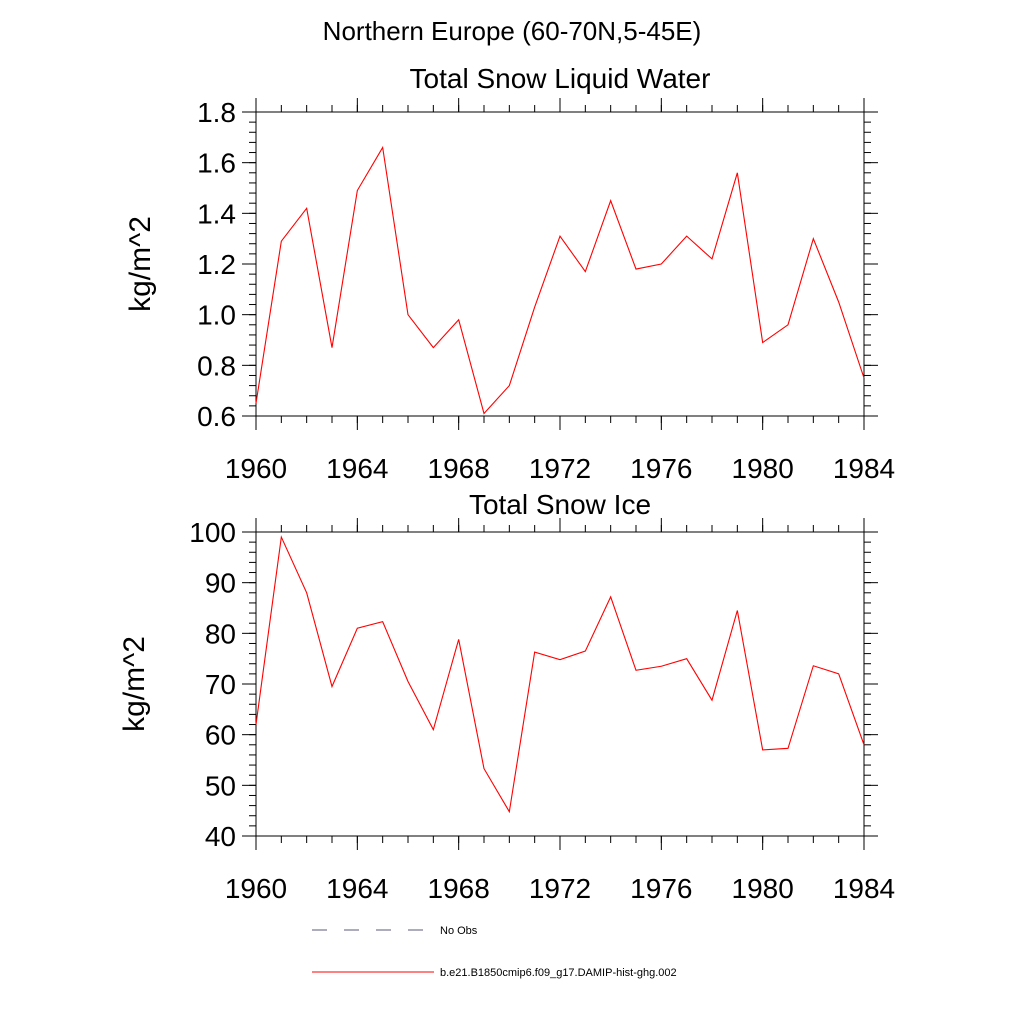 This screenshot has width=1024, height=1029. Describe the element at coordinates (216, 213) in the screenshot. I see `y-tick-label: 1.4` at that location.